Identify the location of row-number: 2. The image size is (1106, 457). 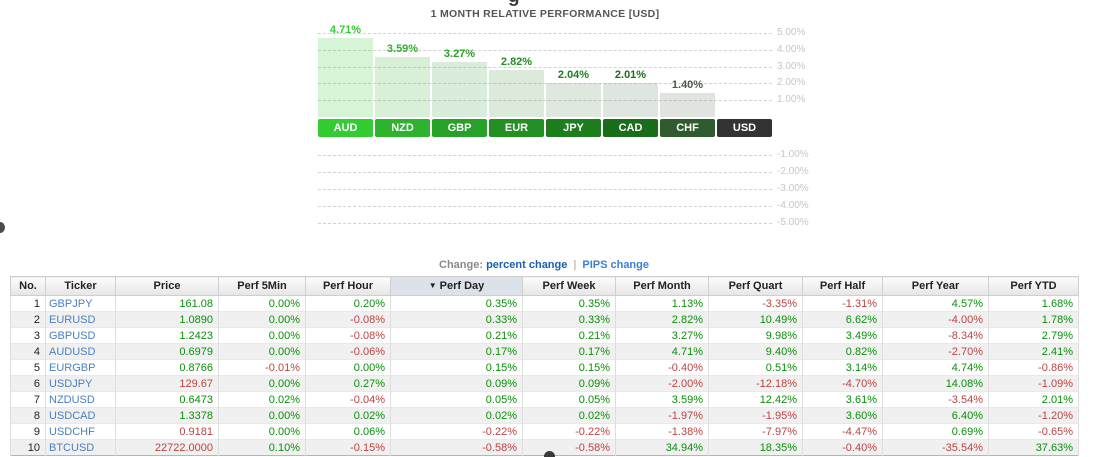
(28, 319).